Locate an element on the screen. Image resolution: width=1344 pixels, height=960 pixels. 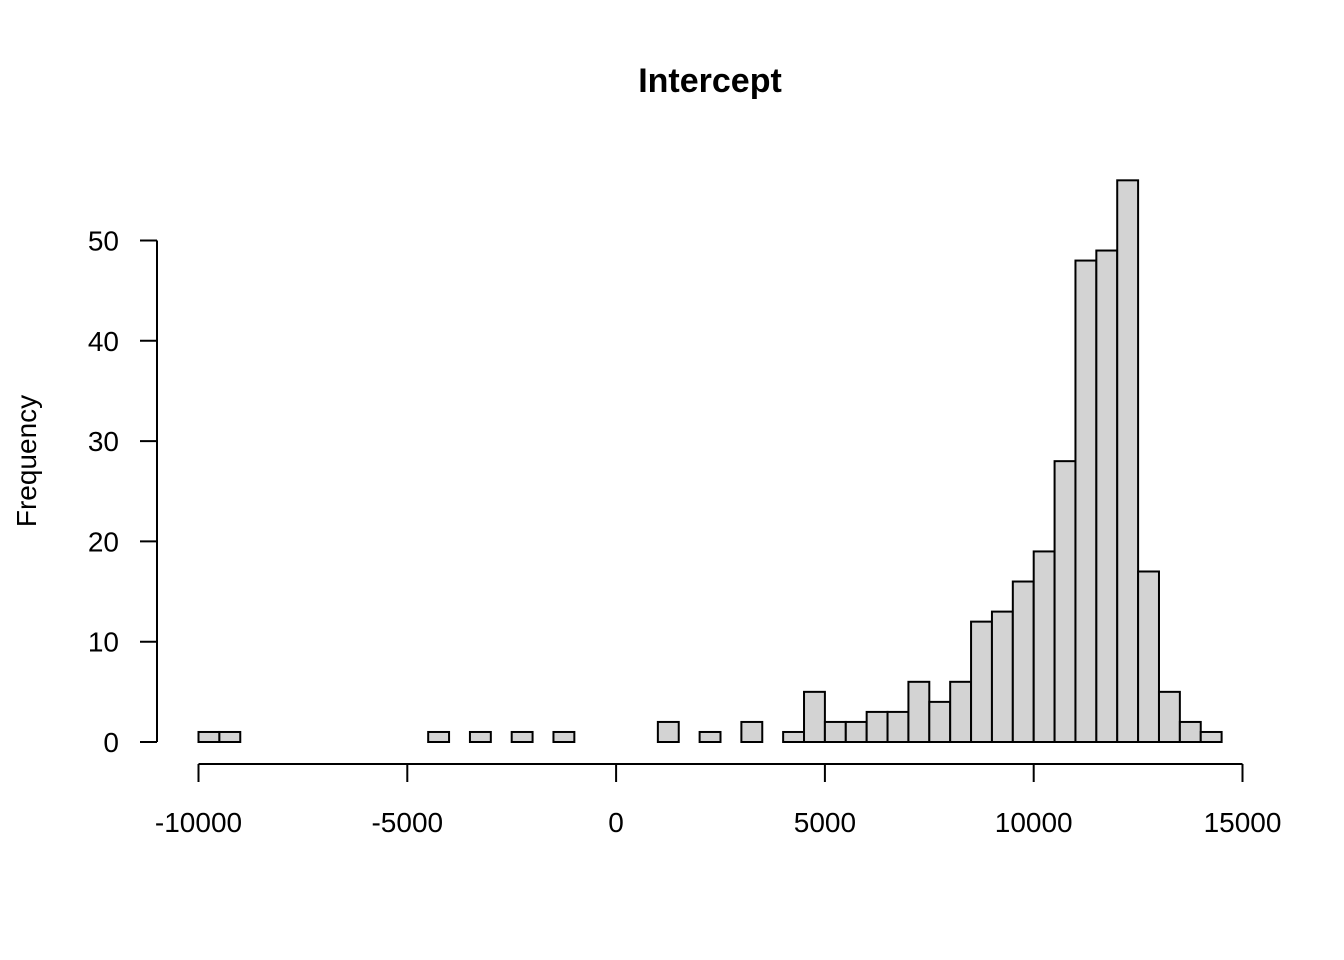
y-tick-label-1: 10 is located at coordinates (103, 642).